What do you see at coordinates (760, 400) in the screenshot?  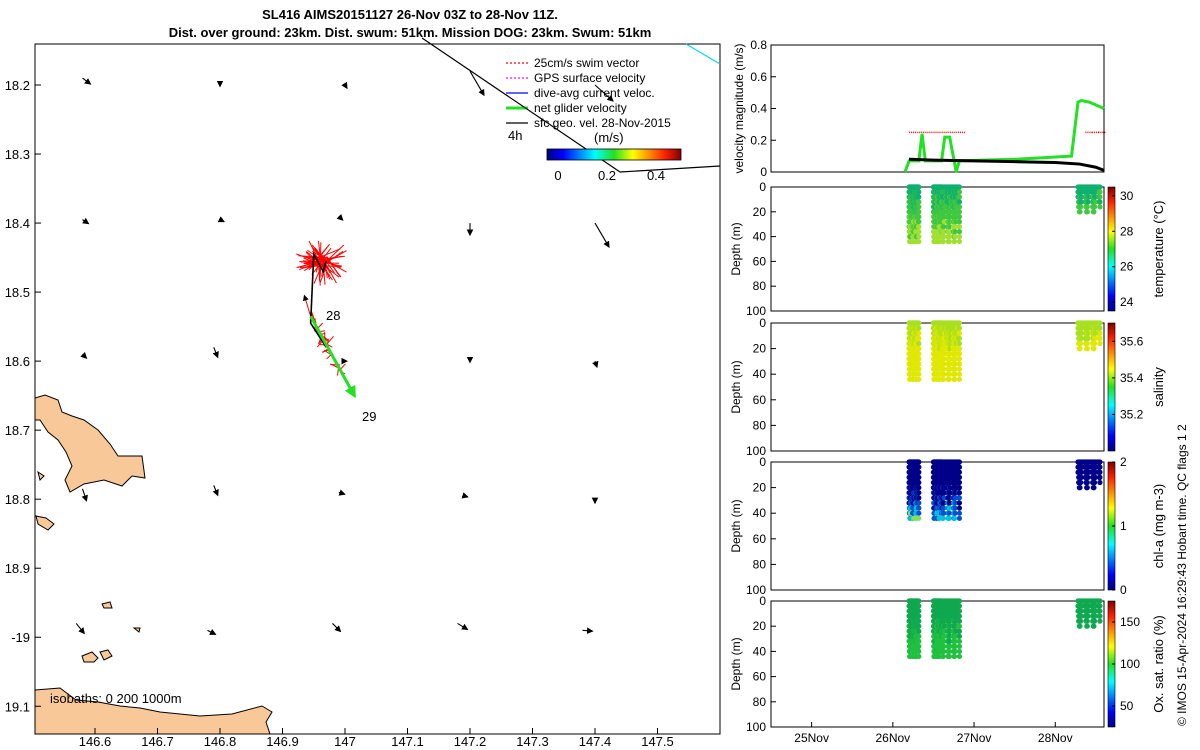 I see `depth-y-tick-label: 60` at bounding box center [760, 400].